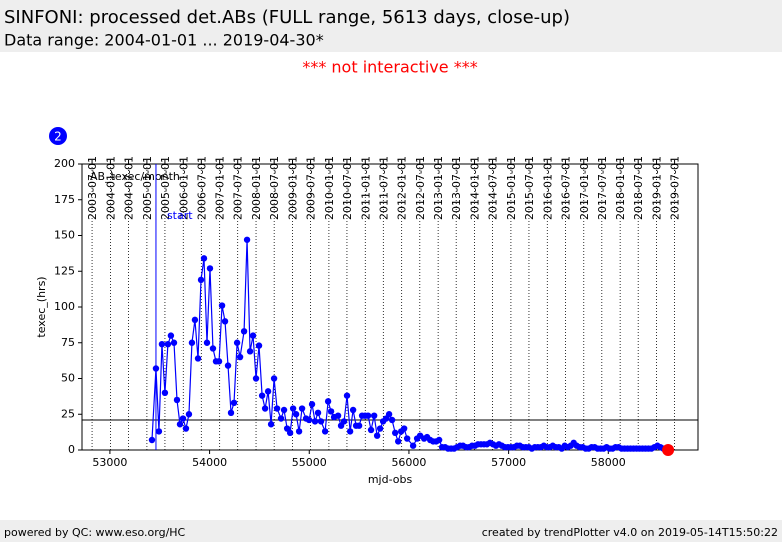 Image resolution: width=782 pixels, height=542 pixels. What do you see at coordinates (256, 188) in the screenshot?
I see `date-tick-label: 2008-01-01` at bounding box center [256, 188].